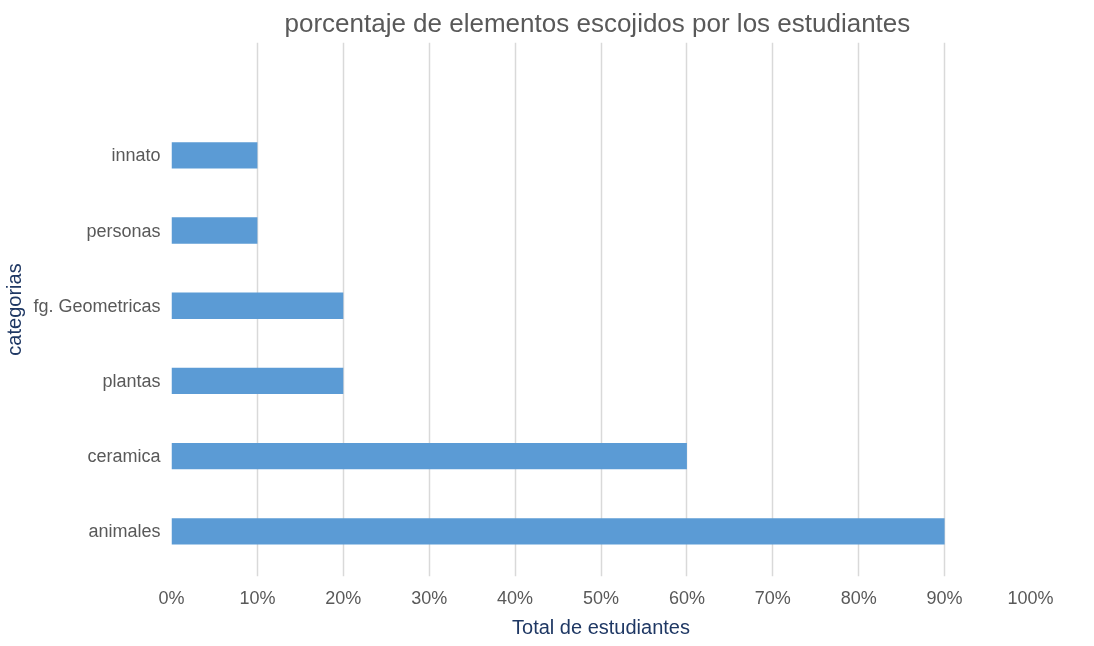 The height and width of the screenshot is (646, 1094). I want to click on y-tick-label: ceramica, so click(124, 456).